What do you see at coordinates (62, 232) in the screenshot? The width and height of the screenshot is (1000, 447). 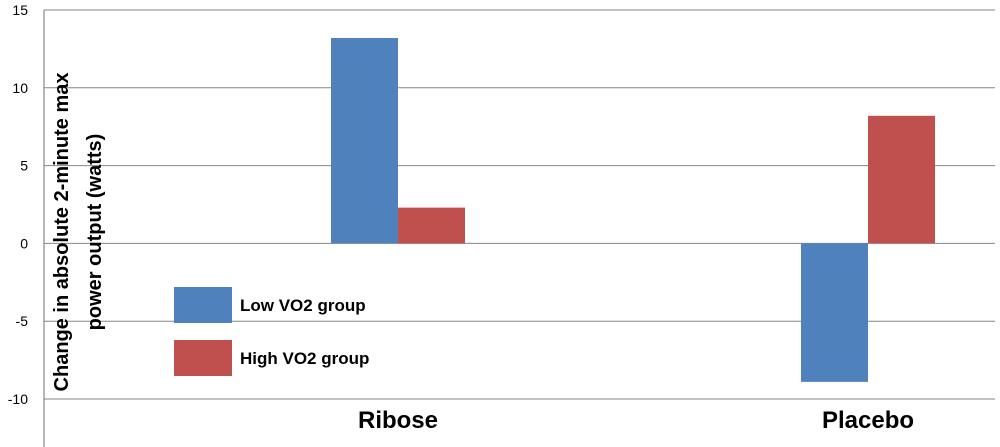 I see `y-axis-label-line-1: Change in absolute 2-minute max` at bounding box center [62, 232].